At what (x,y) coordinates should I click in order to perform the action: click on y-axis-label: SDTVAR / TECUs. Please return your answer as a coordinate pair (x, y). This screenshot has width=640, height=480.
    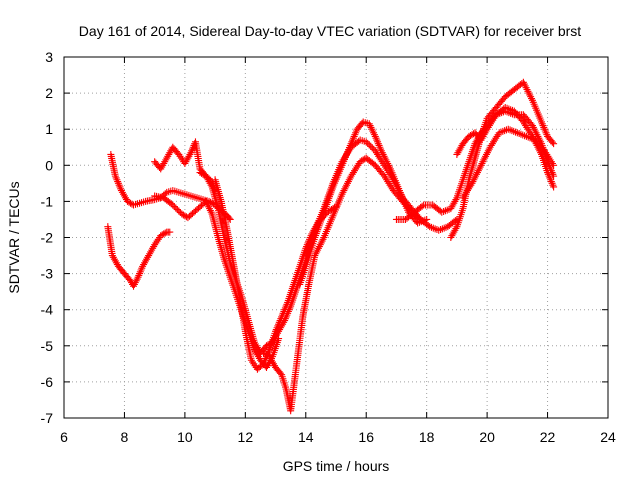
    Looking at the image, I should click on (14, 237).